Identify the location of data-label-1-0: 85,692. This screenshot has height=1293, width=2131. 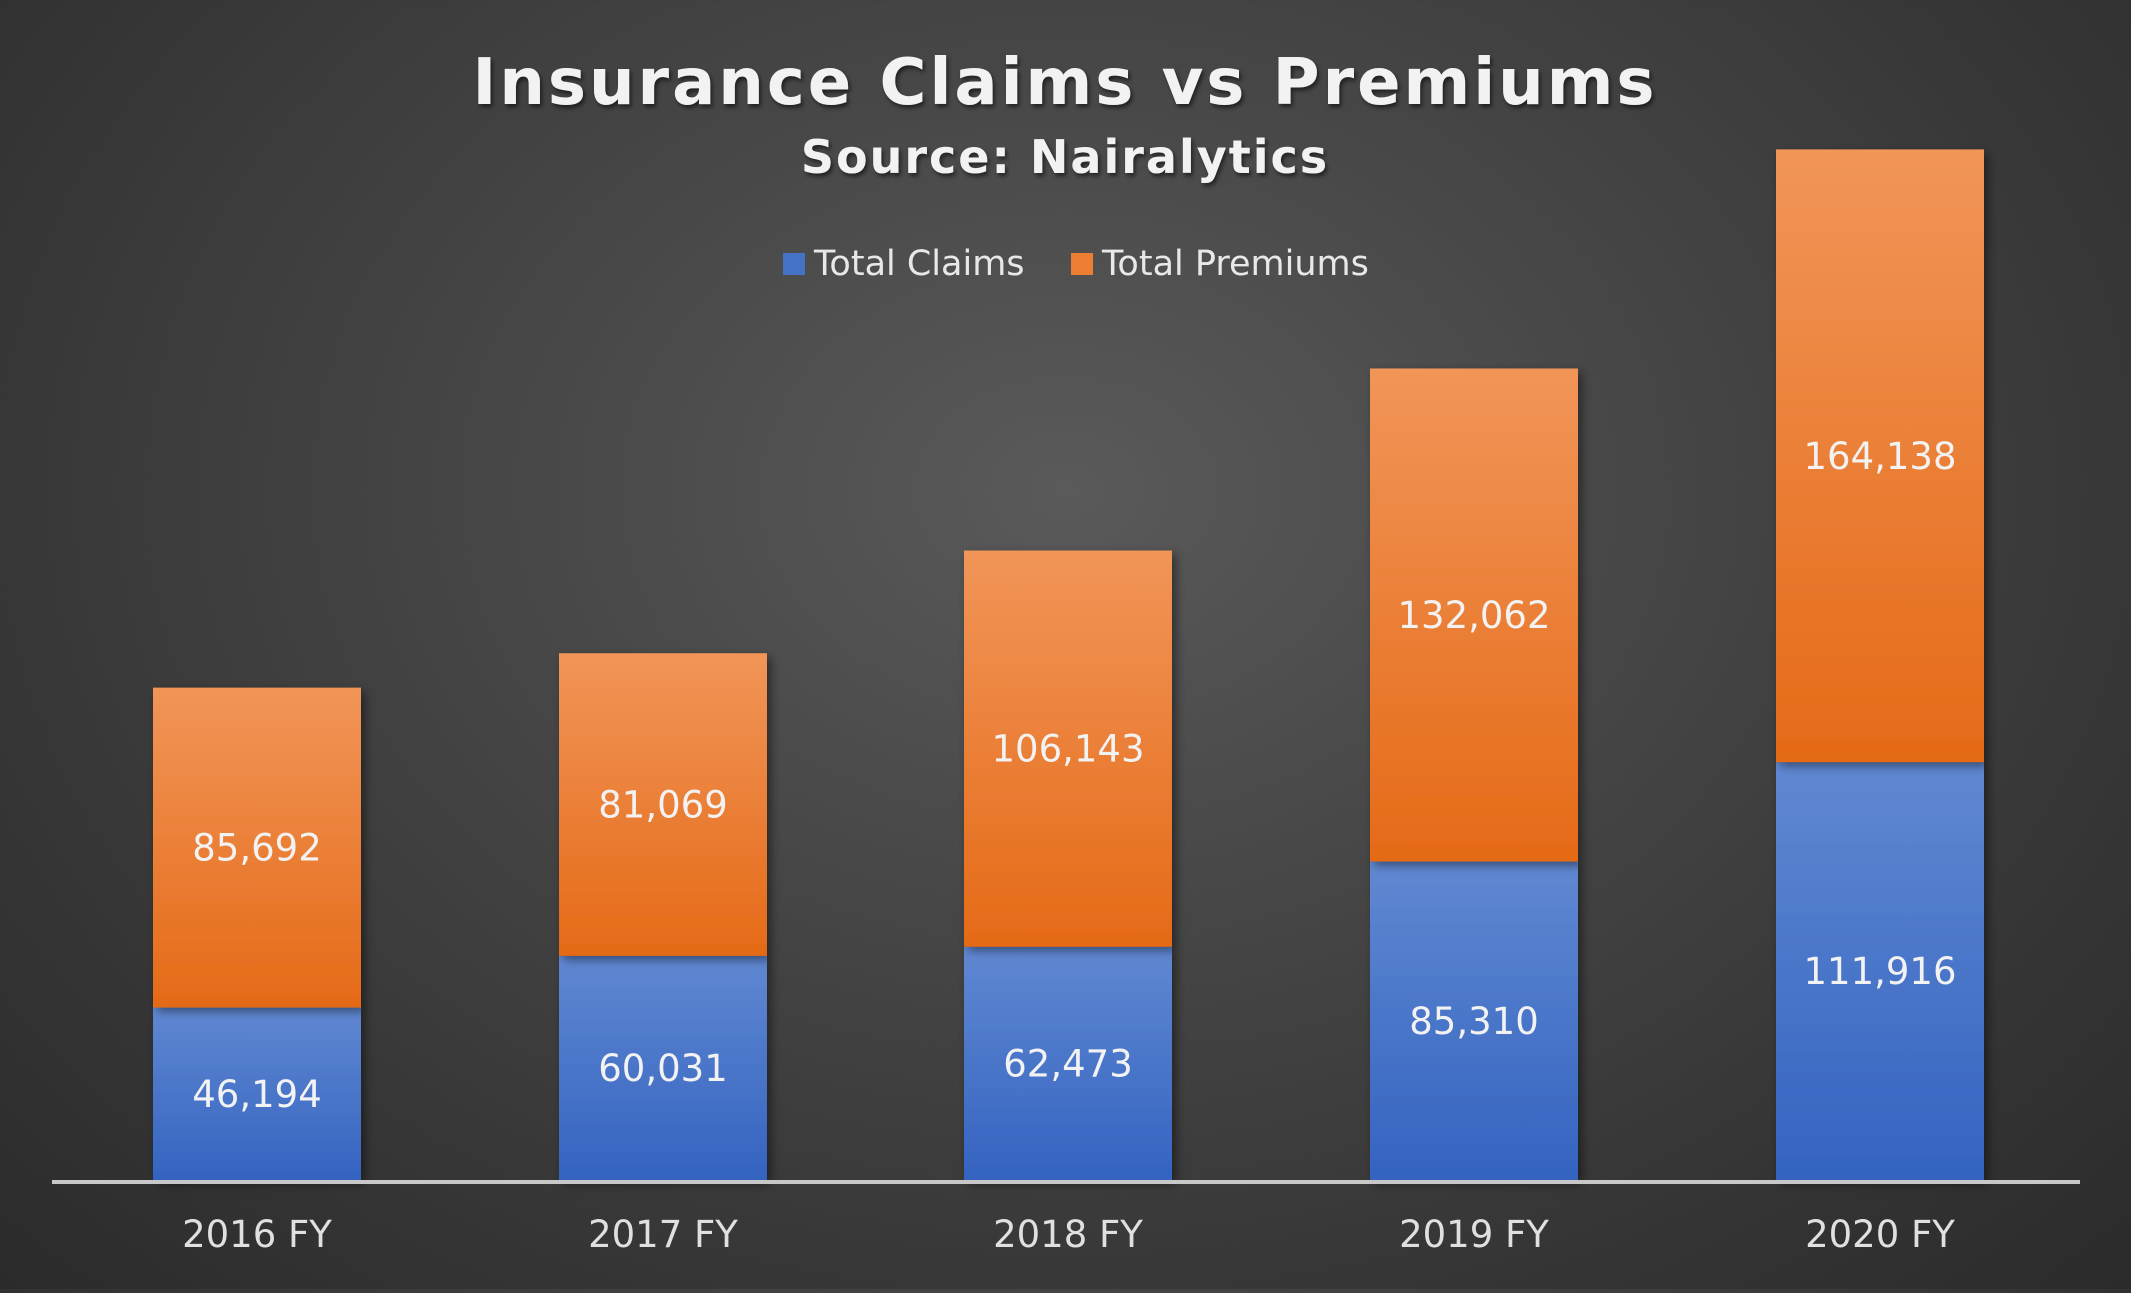
(256, 848).